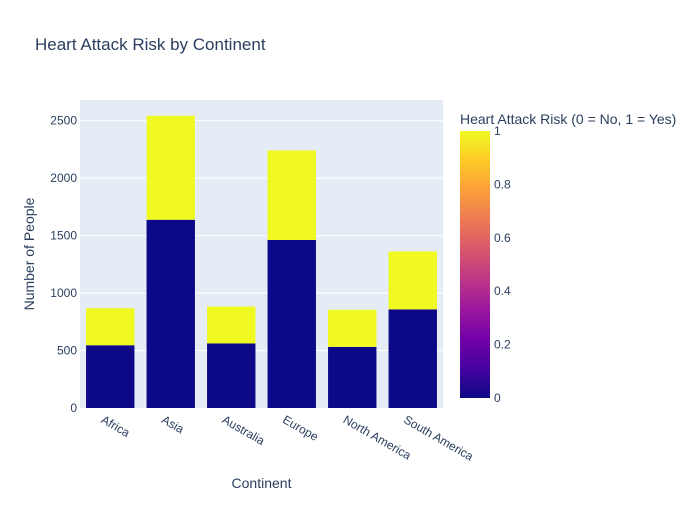  Describe the element at coordinates (497, 131) in the screenshot. I see `colorbar-tick-label: 1` at that location.